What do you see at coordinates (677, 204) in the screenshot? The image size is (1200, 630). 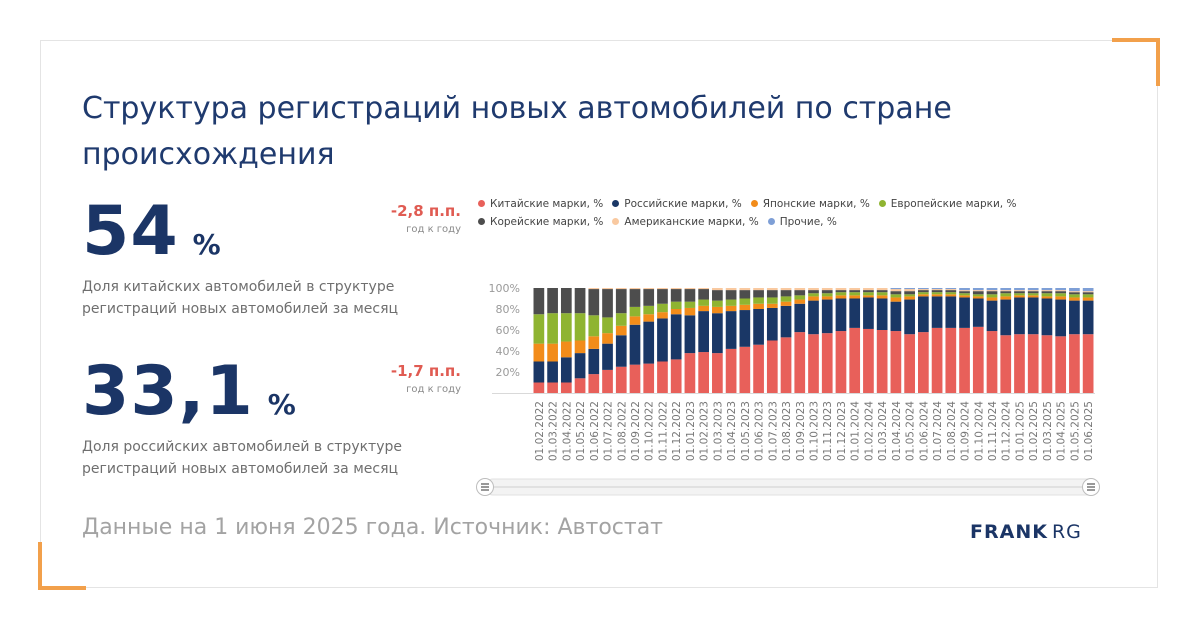 I see `legend-item: Российские марки, %` at bounding box center [677, 204].